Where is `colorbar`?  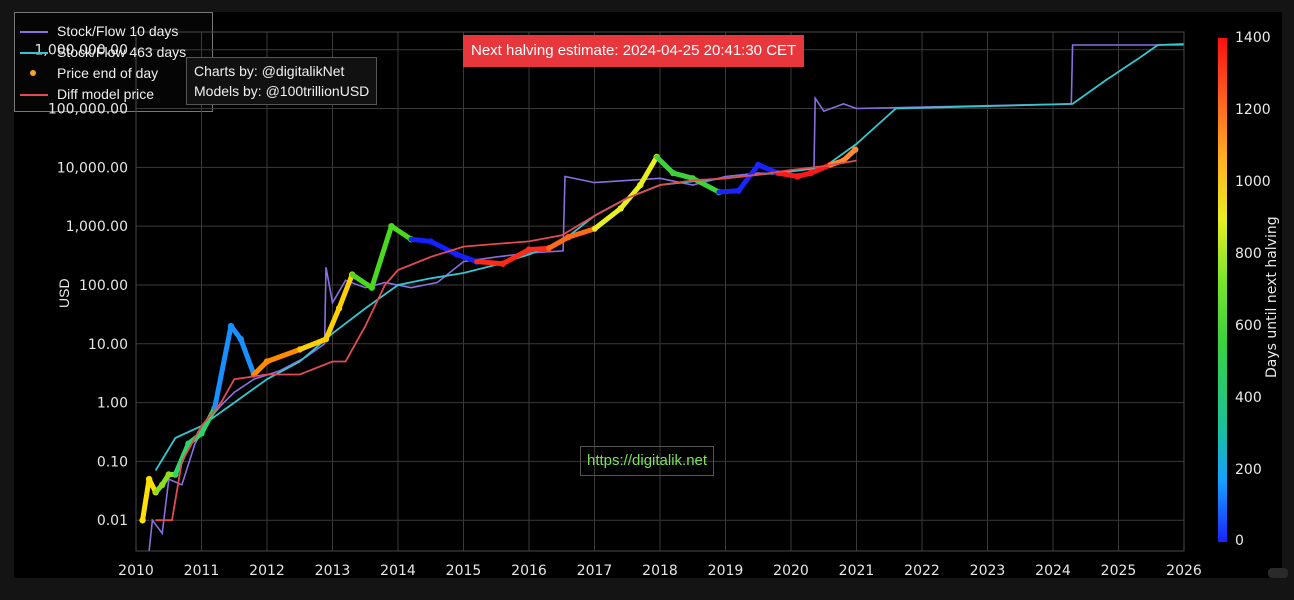 colorbar is located at coordinates (1222, 290).